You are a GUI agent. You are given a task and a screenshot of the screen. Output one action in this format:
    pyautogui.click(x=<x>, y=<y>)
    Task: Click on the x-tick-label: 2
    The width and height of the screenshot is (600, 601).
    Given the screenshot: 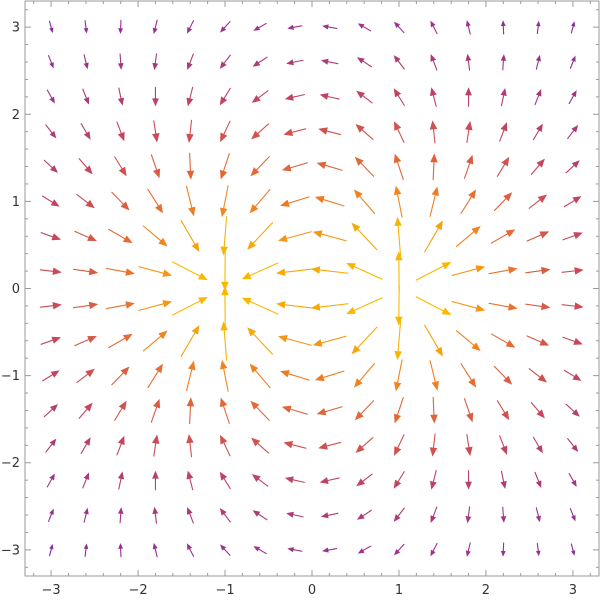 What is the action you would take?
    pyautogui.click(x=486, y=590)
    